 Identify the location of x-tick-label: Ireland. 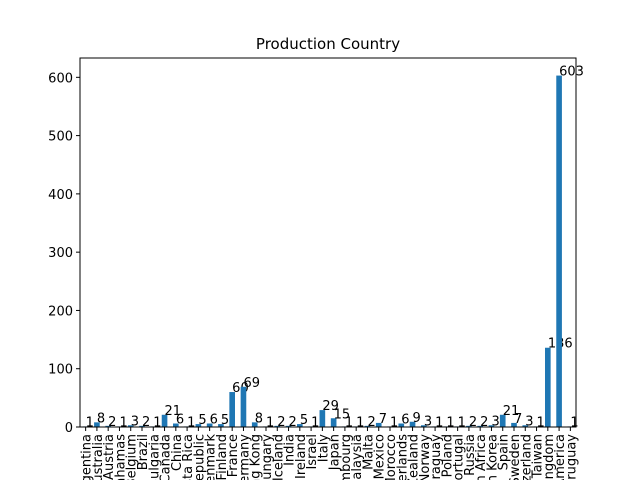
(301, 456).